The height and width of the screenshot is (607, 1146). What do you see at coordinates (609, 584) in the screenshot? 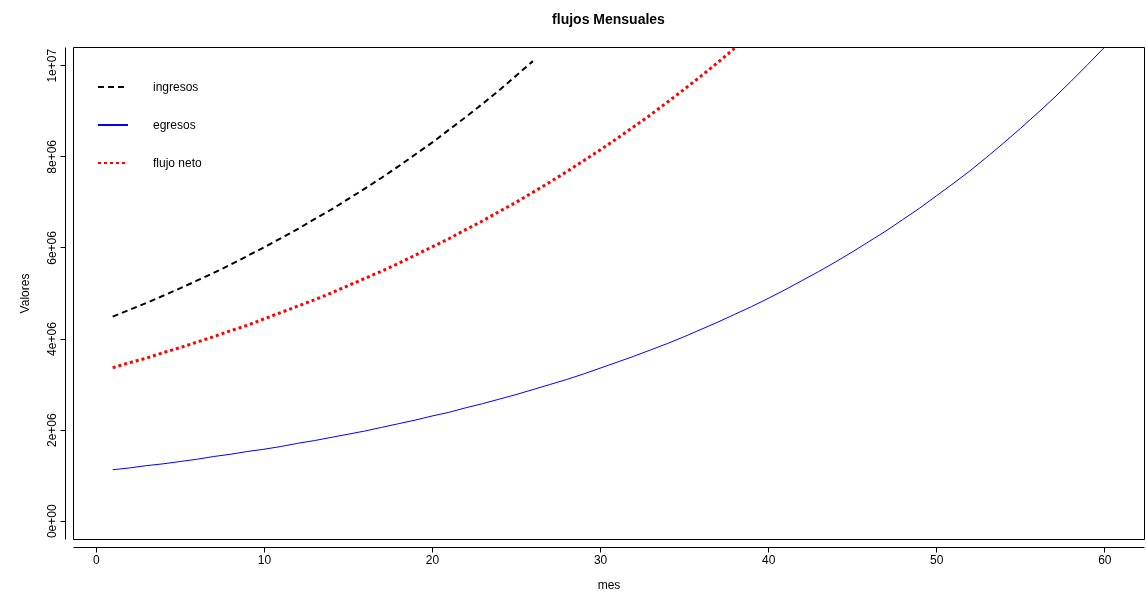
I see `x-axis-title: mes` at bounding box center [609, 584].